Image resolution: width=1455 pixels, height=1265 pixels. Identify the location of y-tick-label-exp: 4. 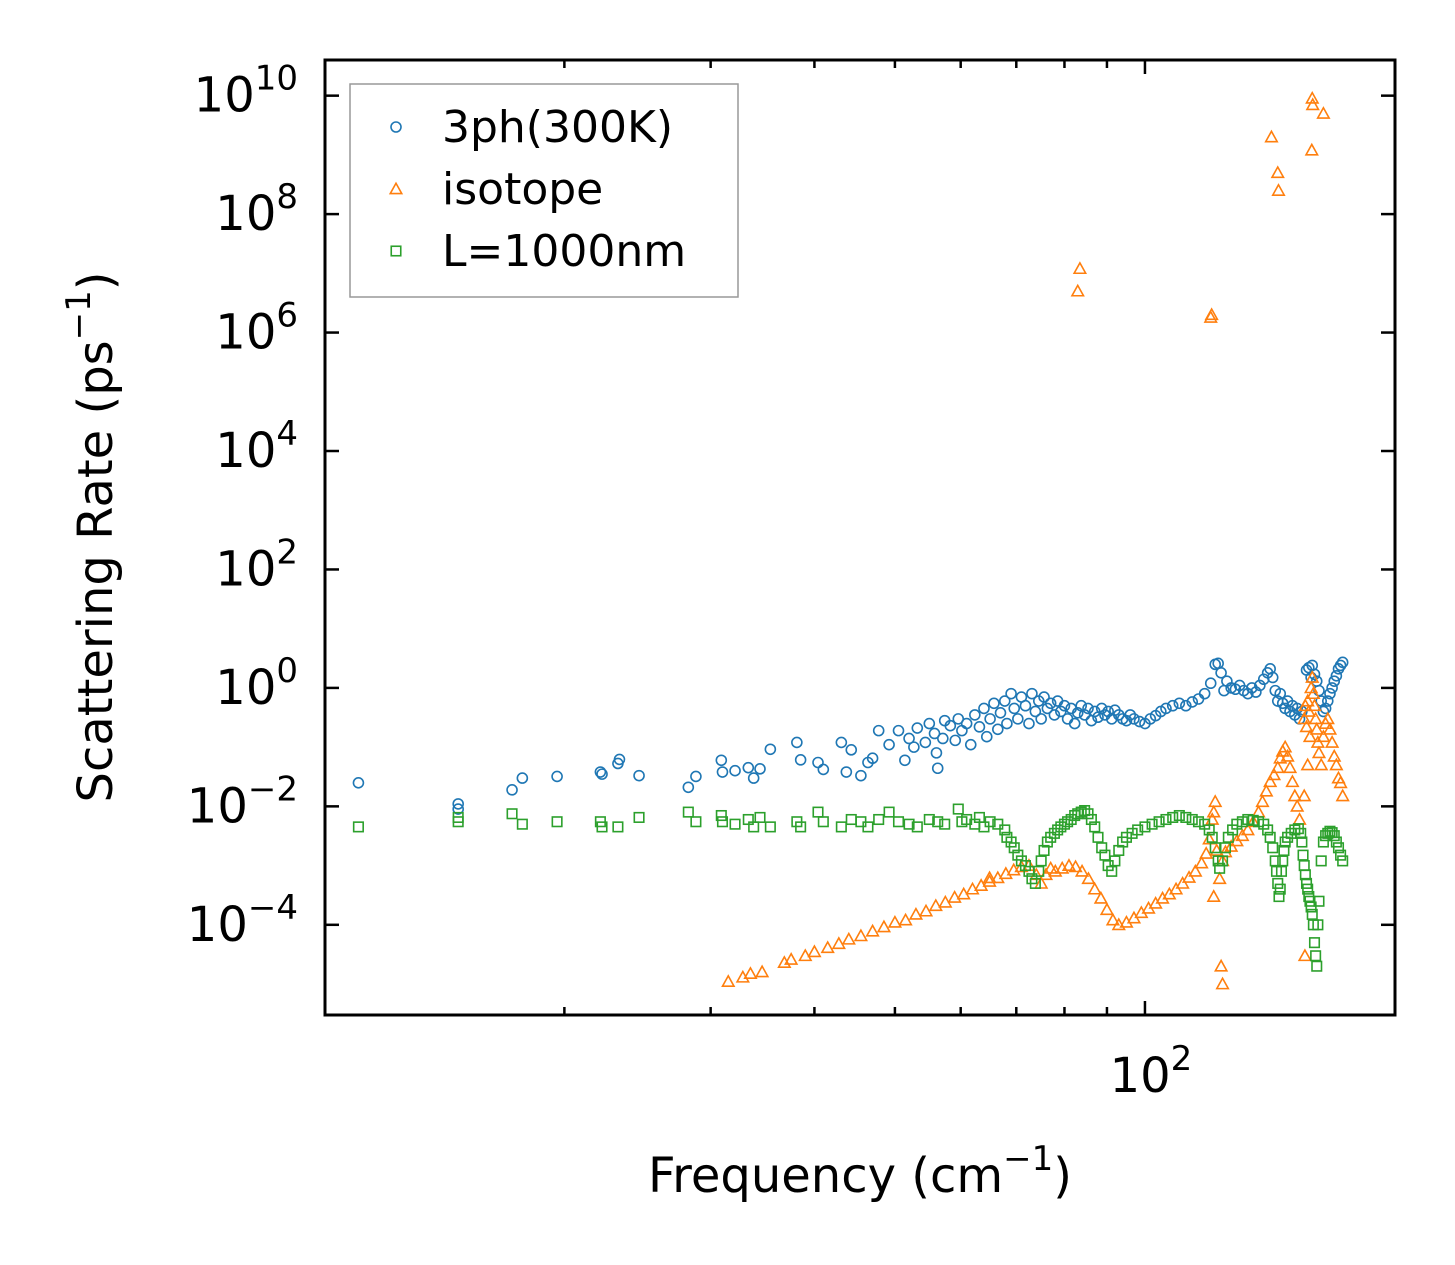
(287, 434).